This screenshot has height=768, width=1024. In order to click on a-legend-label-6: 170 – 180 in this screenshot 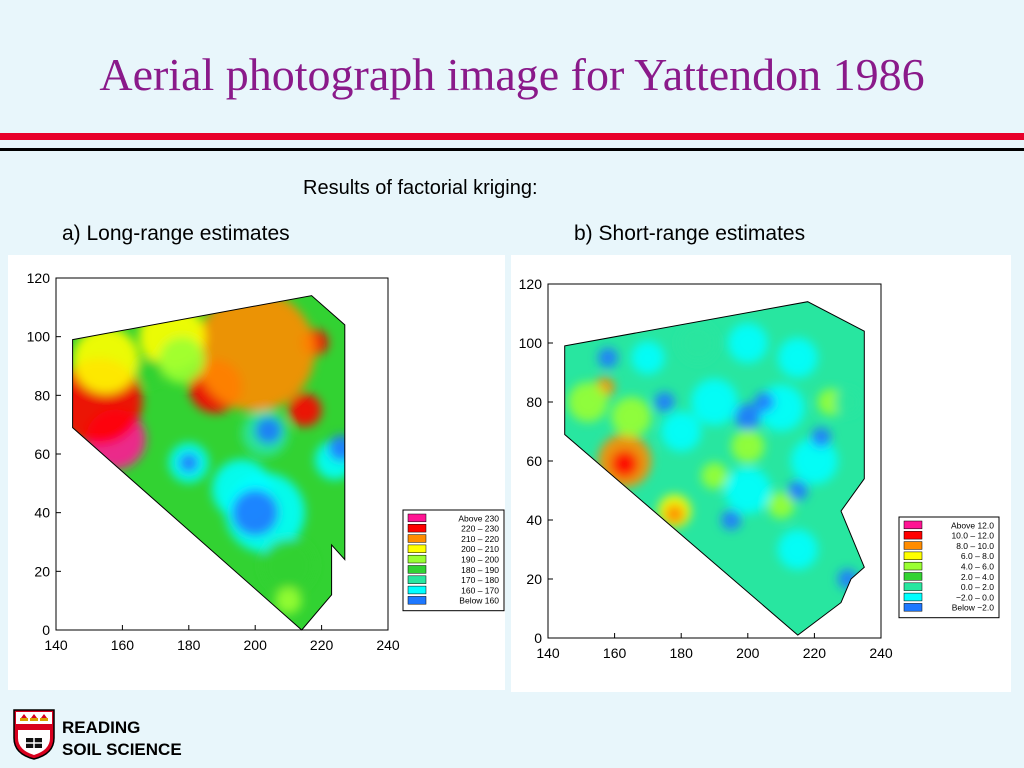, I will do `click(480, 580)`.